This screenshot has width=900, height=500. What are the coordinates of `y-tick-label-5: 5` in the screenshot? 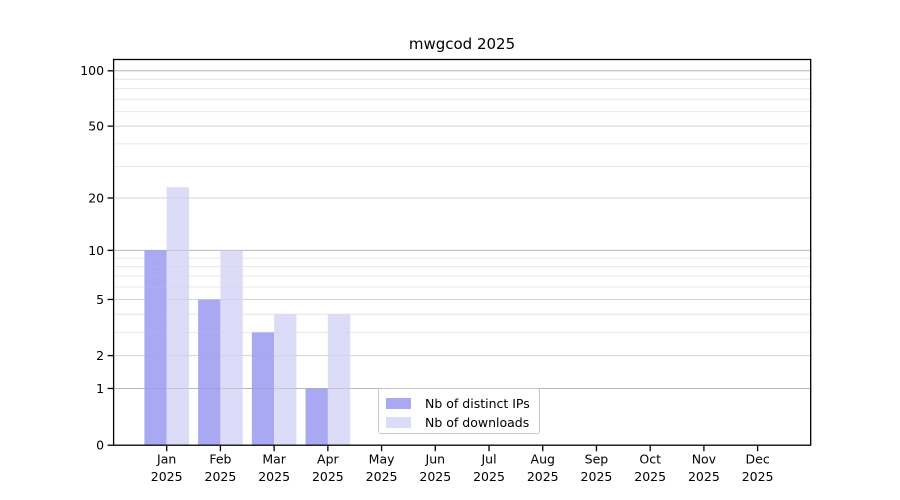 It's located at (100, 299).